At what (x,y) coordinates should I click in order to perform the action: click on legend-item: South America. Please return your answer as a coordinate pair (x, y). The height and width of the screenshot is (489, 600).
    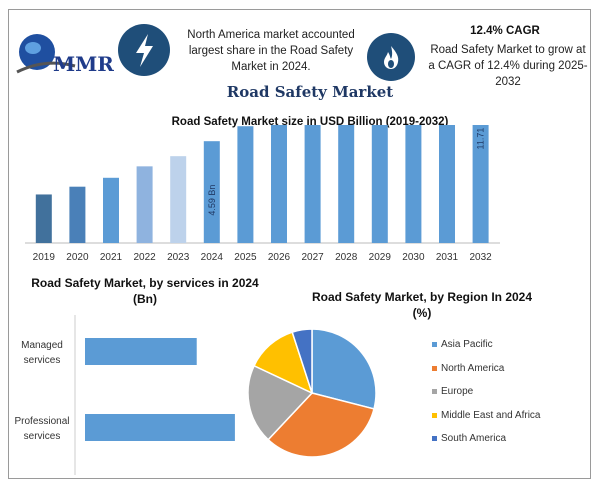
    Looking at the image, I should click on (469, 438).